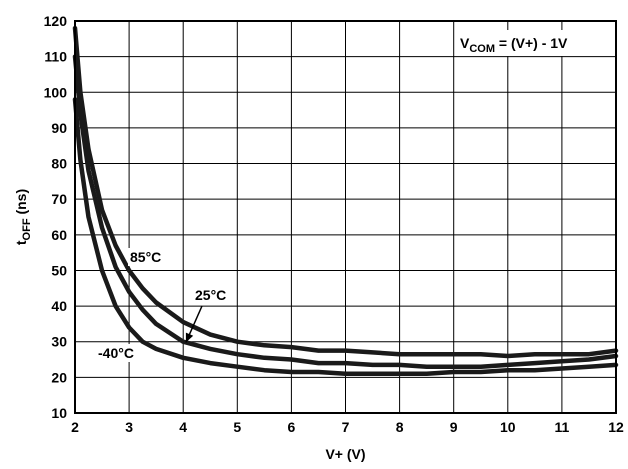  Describe the element at coordinates (292, 427) in the screenshot. I see `x-tick-label: 6` at that location.